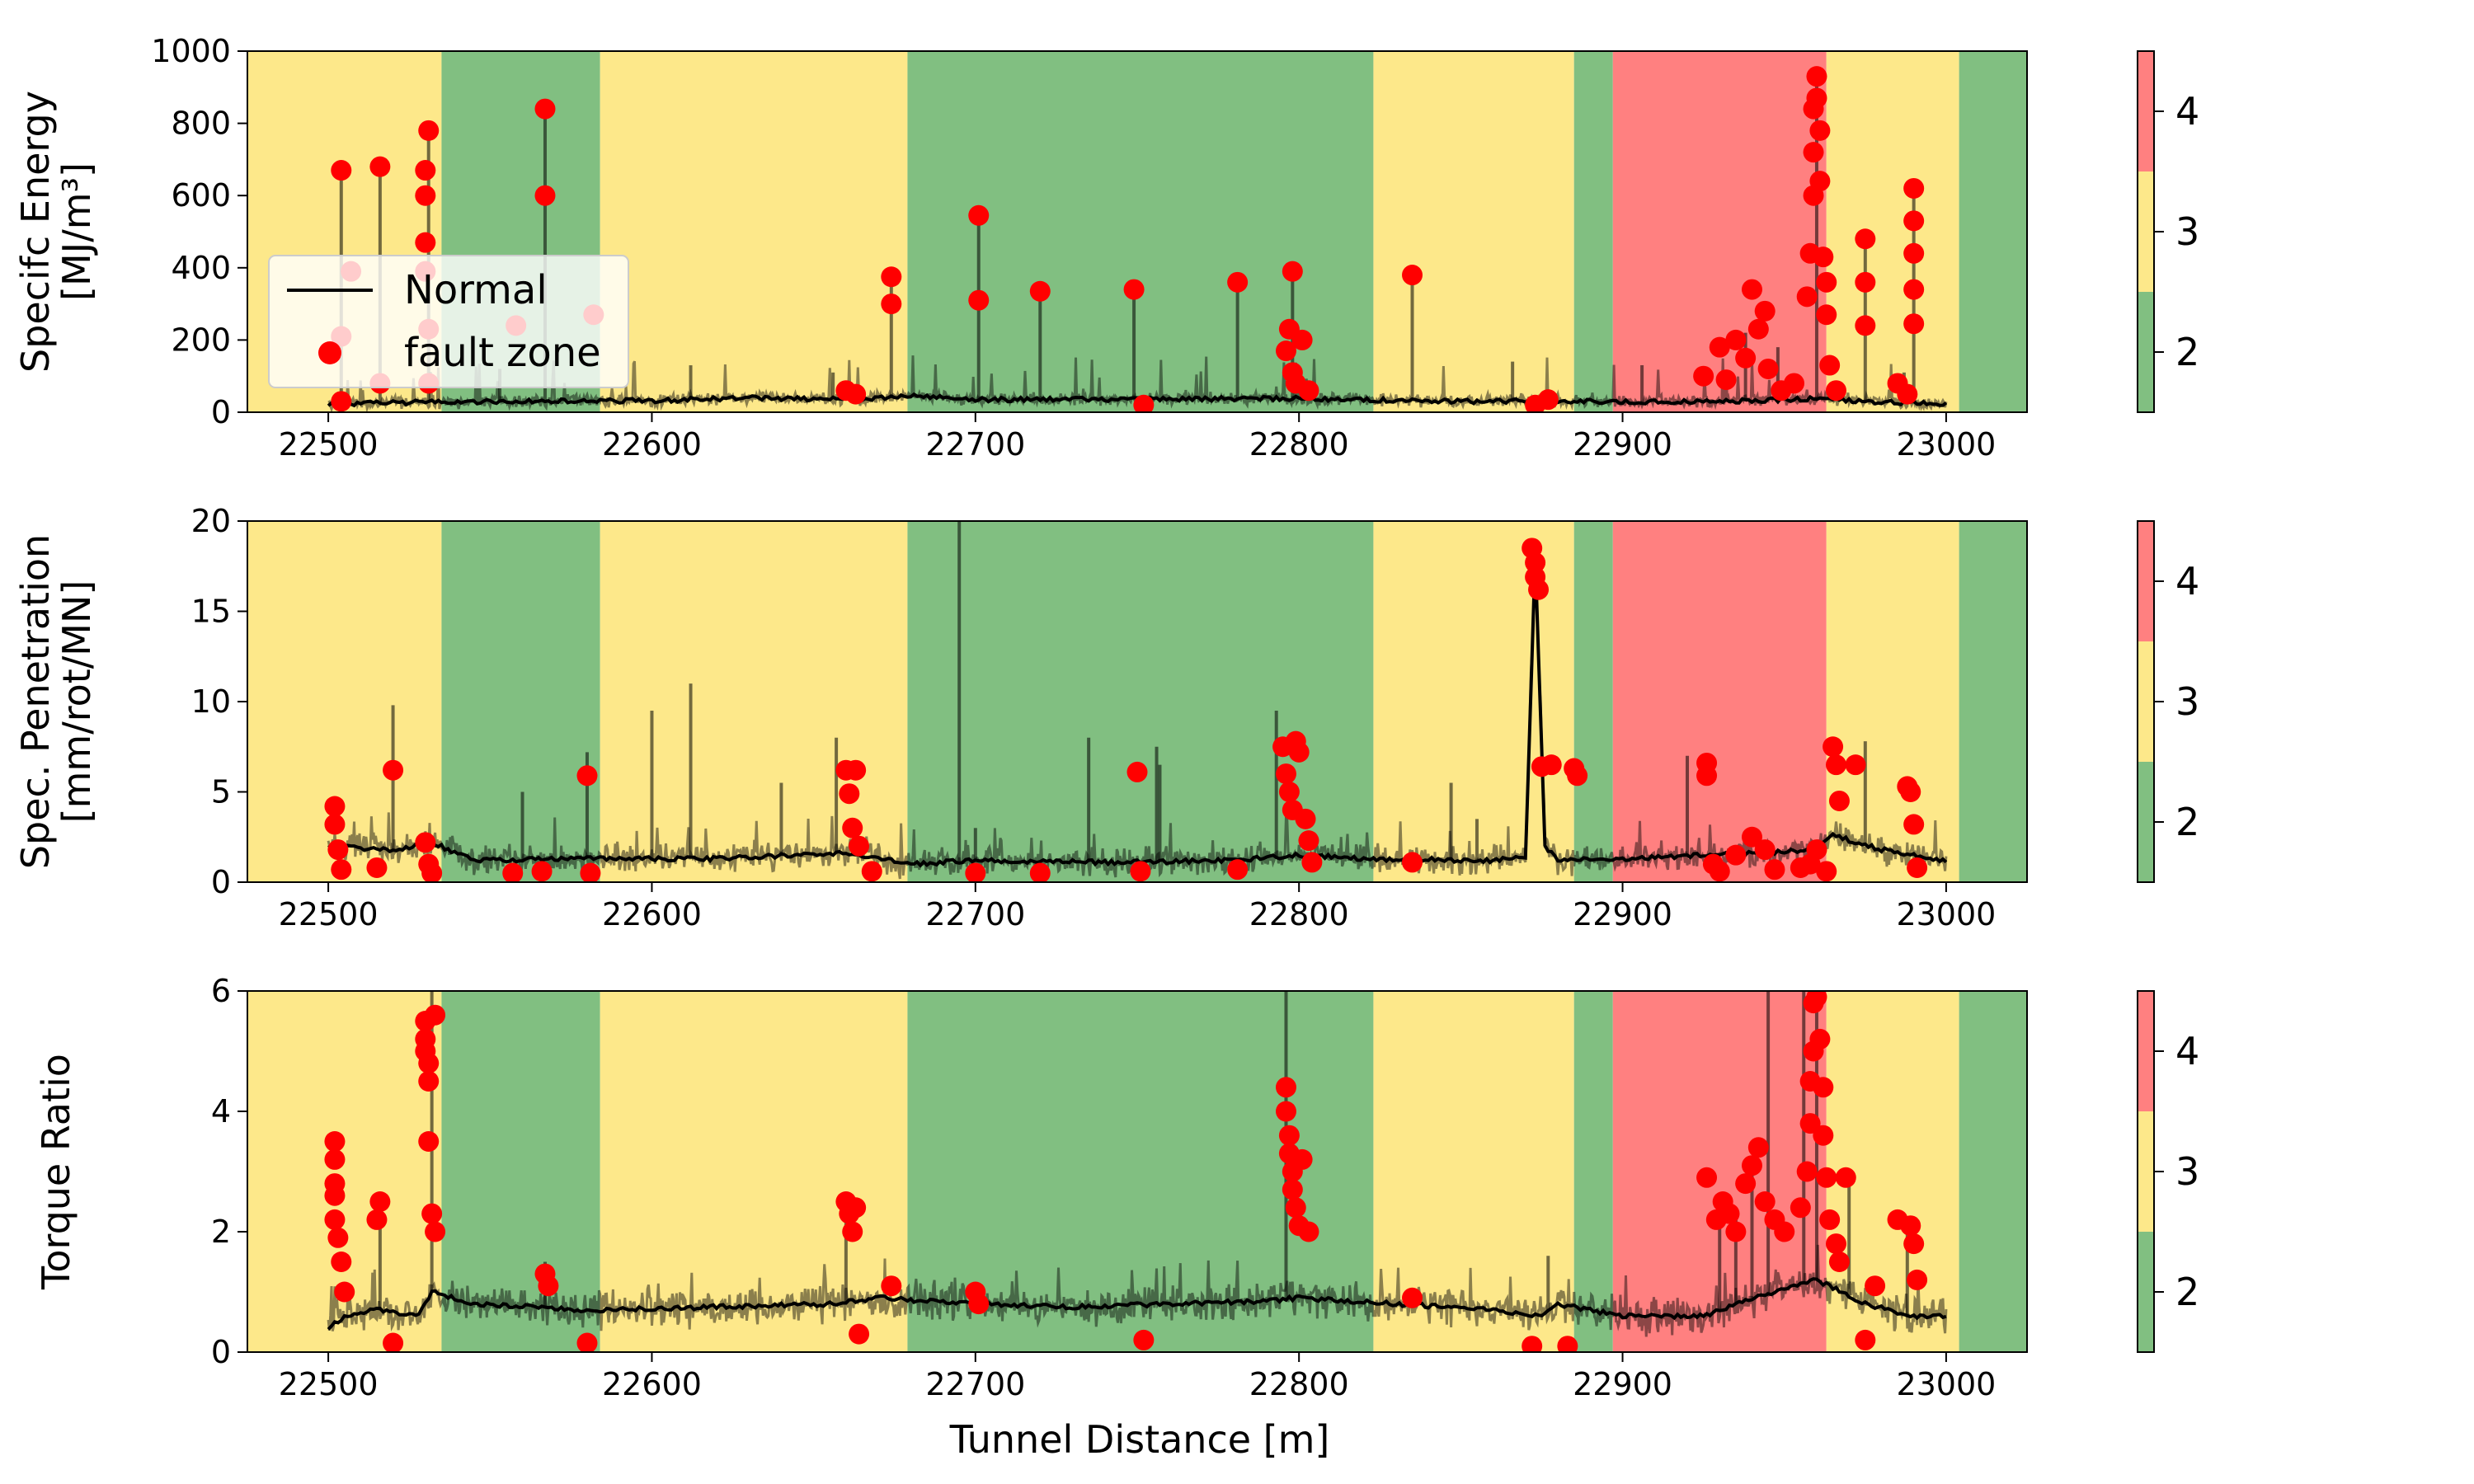 This screenshot has width=2474, height=1484. What do you see at coordinates (476, 290) in the screenshot?
I see `legend-label-normal: Normal` at bounding box center [476, 290].